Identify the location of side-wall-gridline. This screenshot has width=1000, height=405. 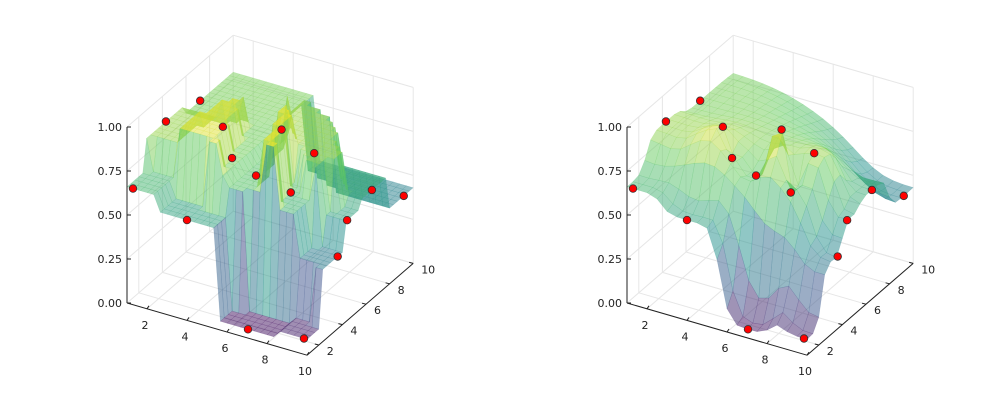
(180, 81).